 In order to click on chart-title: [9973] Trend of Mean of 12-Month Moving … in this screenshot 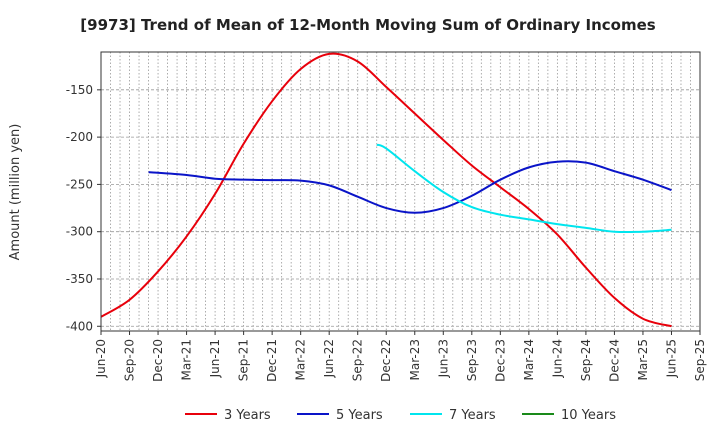, I will do `click(367, 25)`.